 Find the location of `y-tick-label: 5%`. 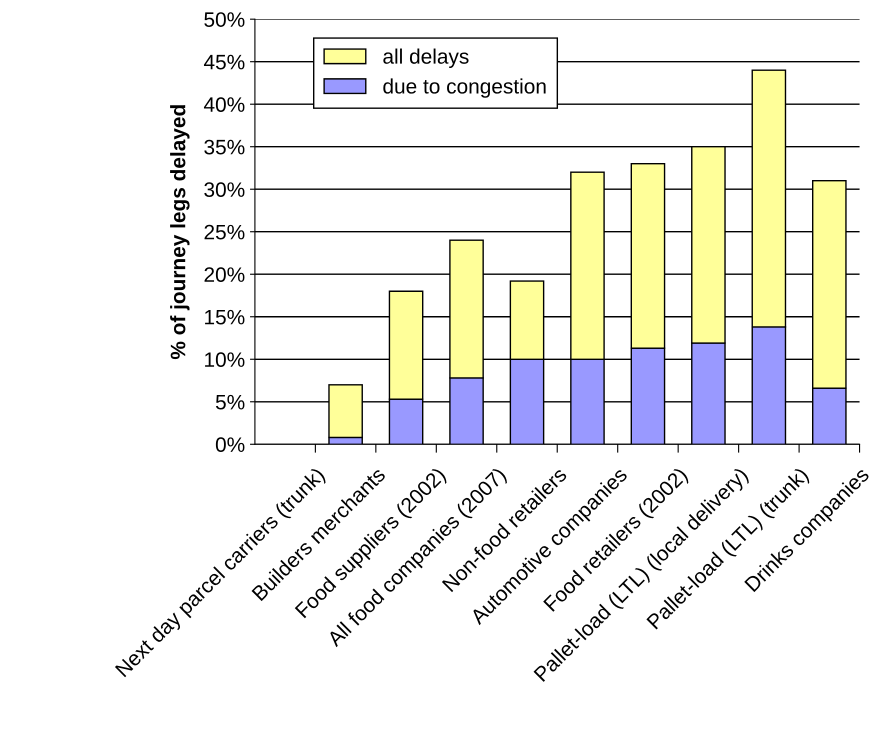

y-tick-label: 5% is located at coordinates (230, 402).